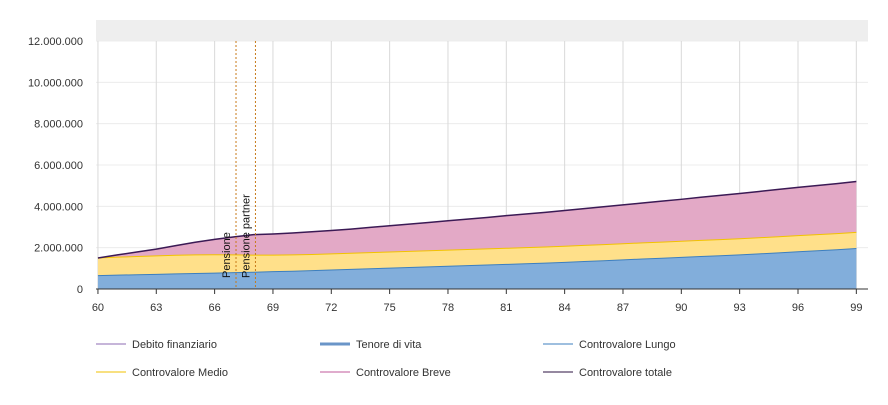  What do you see at coordinates (856, 308) in the screenshot?
I see `x-tick-label: 99` at bounding box center [856, 308].